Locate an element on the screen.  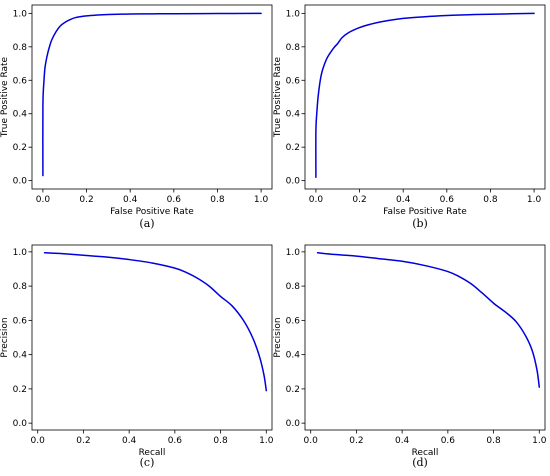
subfigure-caption: (c) is located at coordinates (147, 462).